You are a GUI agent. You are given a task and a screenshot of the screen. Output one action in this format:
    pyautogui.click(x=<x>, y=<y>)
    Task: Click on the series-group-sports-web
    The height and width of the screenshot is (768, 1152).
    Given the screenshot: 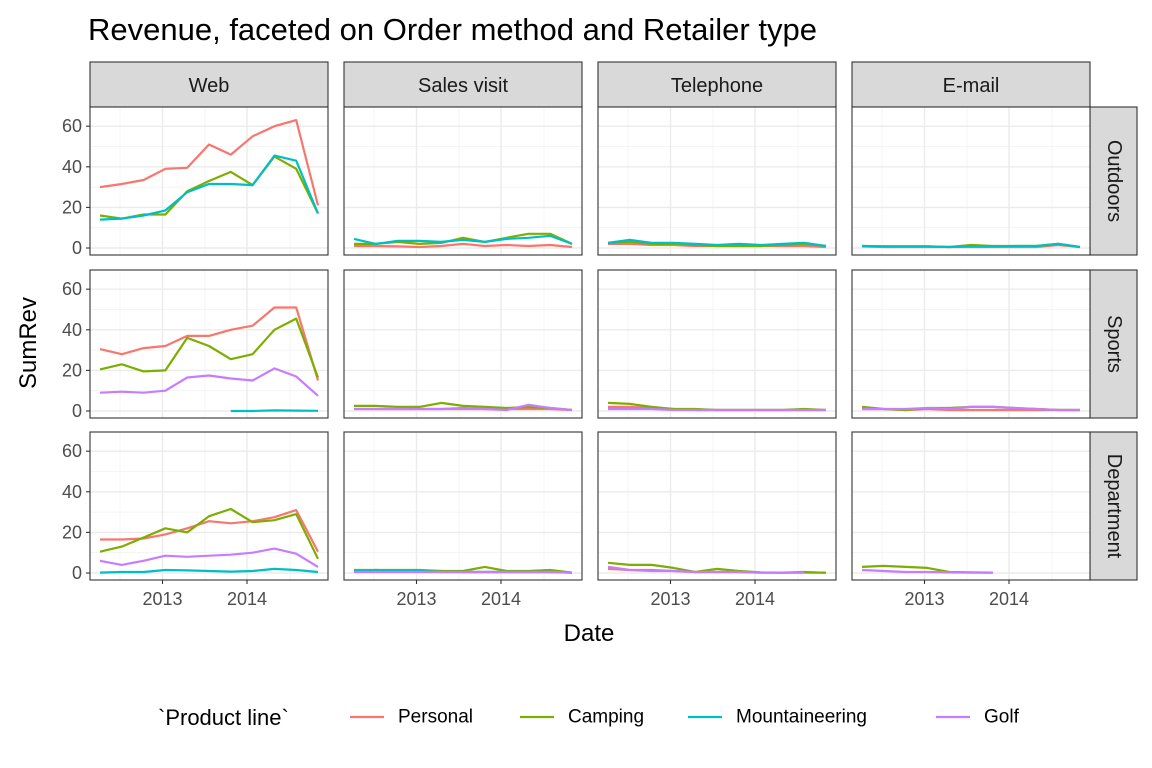 What is the action you would take?
    pyautogui.click(x=209, y=359)
    